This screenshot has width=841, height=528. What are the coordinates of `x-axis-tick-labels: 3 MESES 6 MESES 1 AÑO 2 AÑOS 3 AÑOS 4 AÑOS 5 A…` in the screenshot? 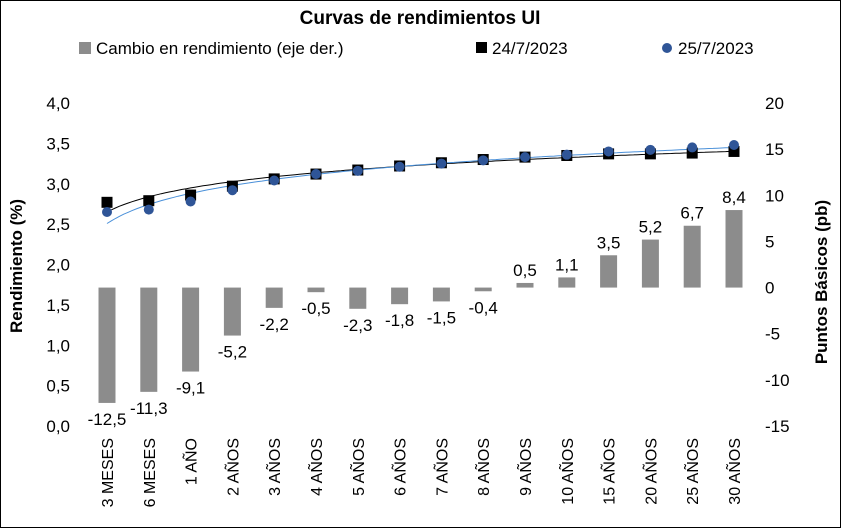 It's located at (422, 472).